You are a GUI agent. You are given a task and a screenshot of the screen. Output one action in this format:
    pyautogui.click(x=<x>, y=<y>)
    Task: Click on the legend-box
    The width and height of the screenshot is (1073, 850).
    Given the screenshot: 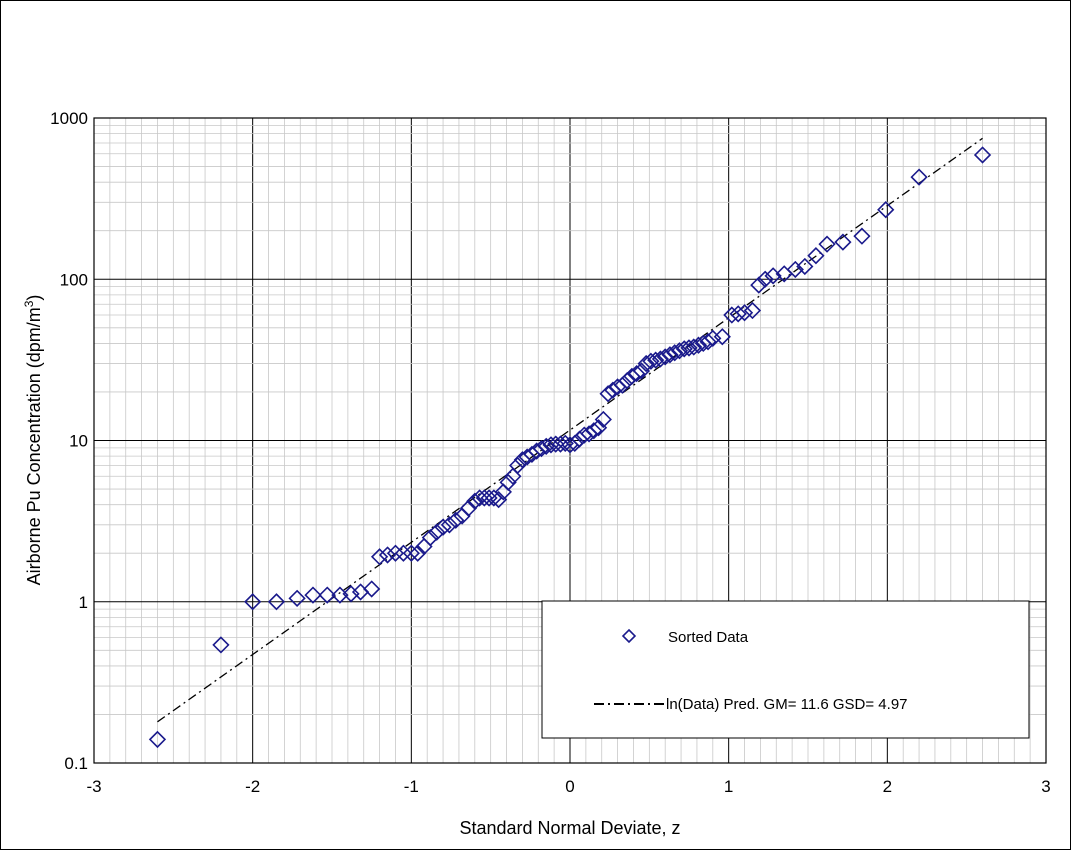 What is the action you would take?
    pyautogui.click(x=785, y=669)
    